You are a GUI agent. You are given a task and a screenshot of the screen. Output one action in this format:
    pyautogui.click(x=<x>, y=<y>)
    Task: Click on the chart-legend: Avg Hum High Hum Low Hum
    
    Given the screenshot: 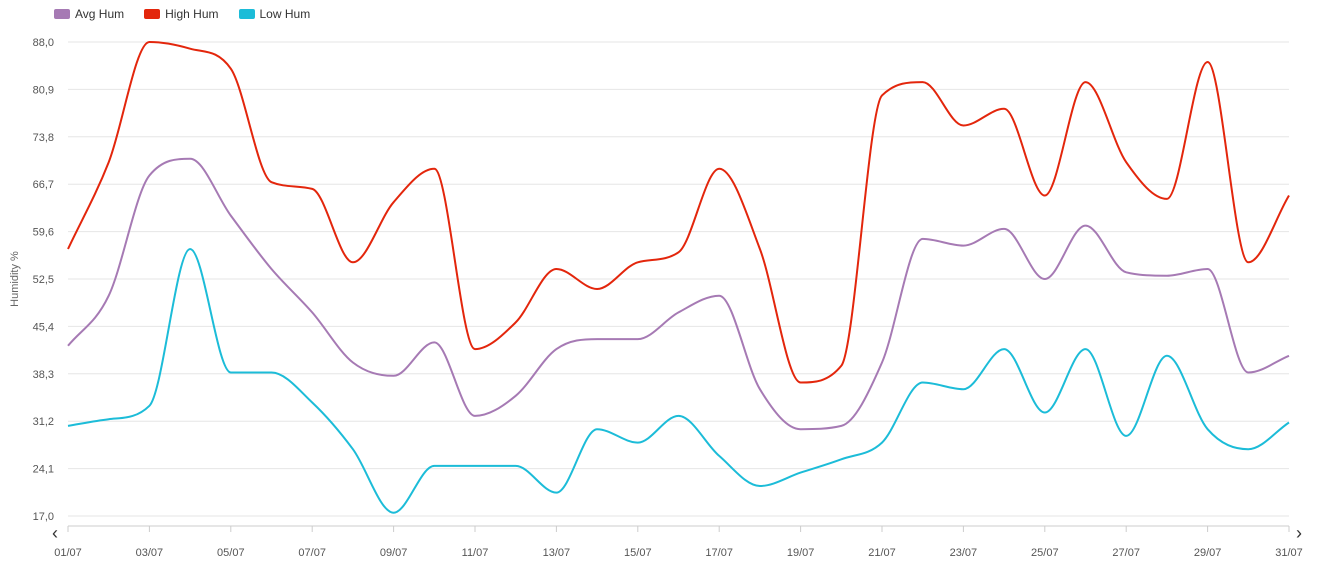 What is the action you would take?
    pyautogui.click(x=182, y=14)
    